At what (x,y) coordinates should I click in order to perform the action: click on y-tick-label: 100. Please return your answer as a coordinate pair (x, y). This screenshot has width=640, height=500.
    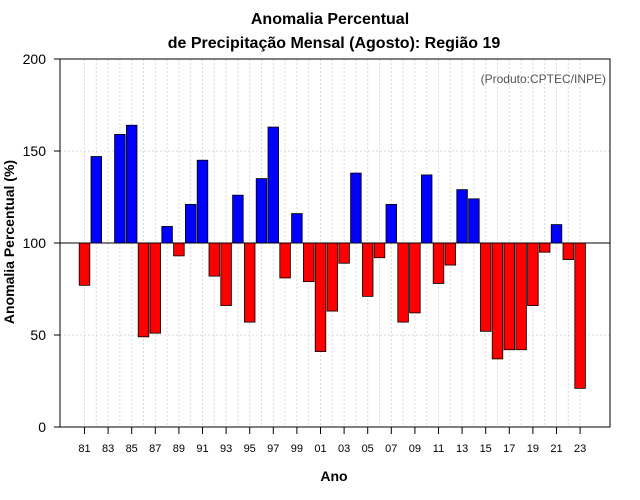
    Looking at the image, I should click on (35, 243).